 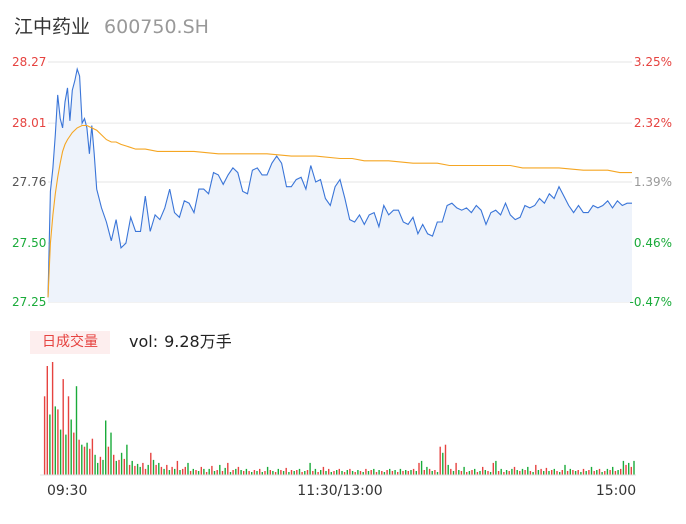 I want to click on stock-header: 江中药业 600750.SH, so click(x=111, y=26).